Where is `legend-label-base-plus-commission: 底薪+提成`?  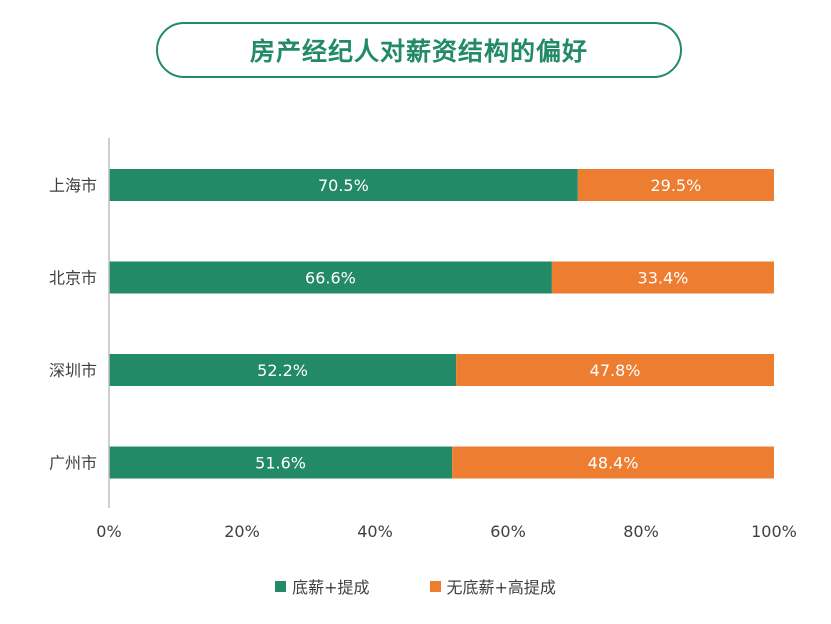
legend-label-base-plus-commission: 底薪+提成 is located at coordinates (331, 587).